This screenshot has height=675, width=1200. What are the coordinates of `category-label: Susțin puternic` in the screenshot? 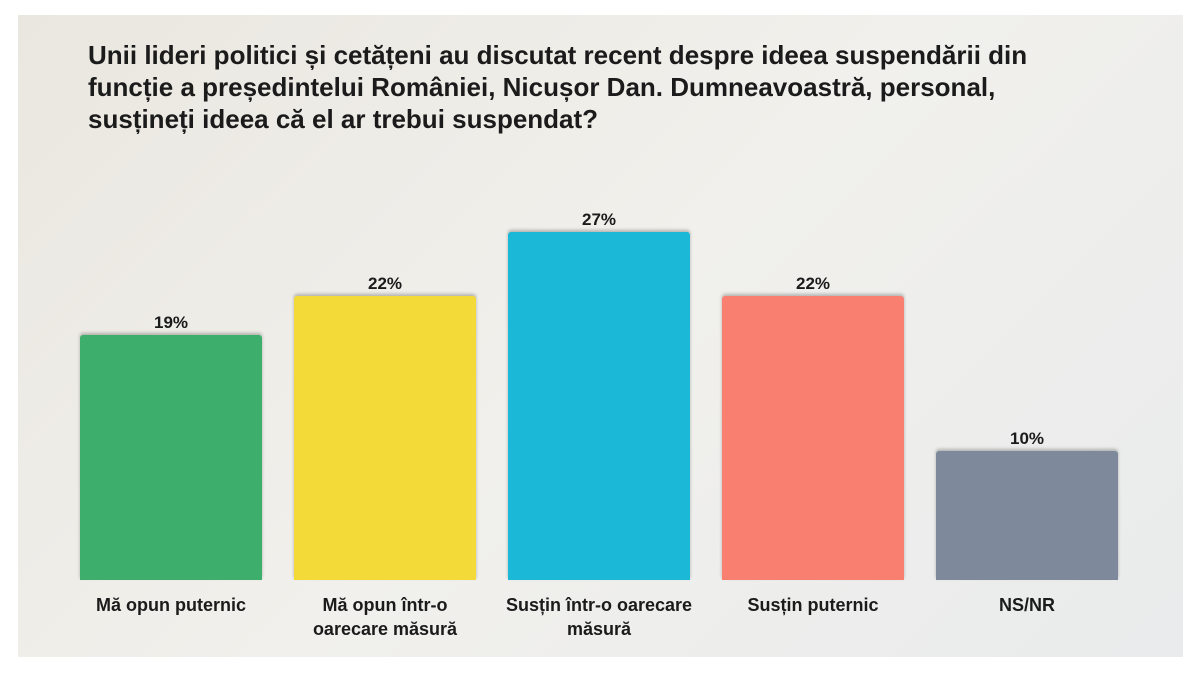 It's located at (813, 605).